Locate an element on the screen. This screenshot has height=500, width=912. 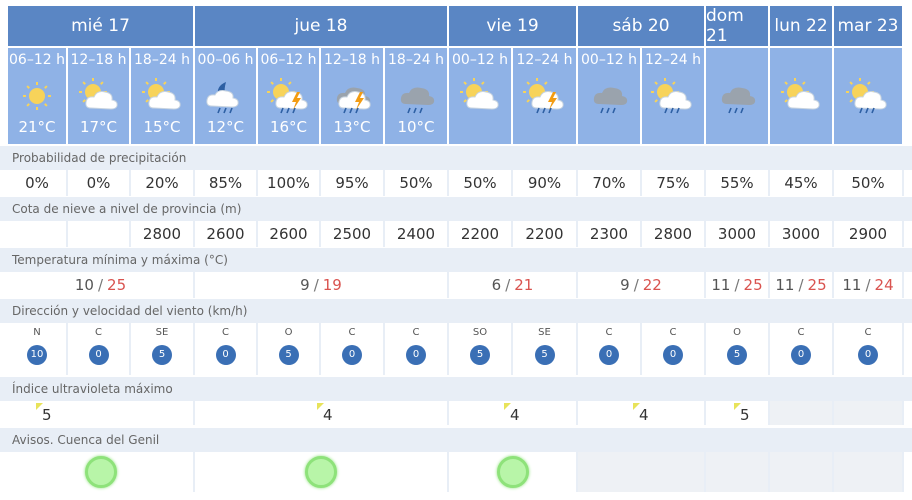
precip-cell: 75% is located at coordinates (674, 183).